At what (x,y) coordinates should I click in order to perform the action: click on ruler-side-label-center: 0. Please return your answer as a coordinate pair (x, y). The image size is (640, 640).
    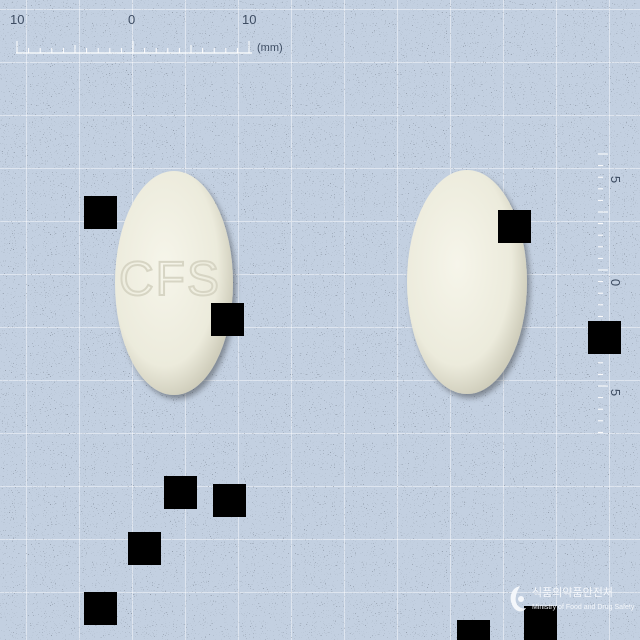
    Looking at the image, I should click on (616, 282).